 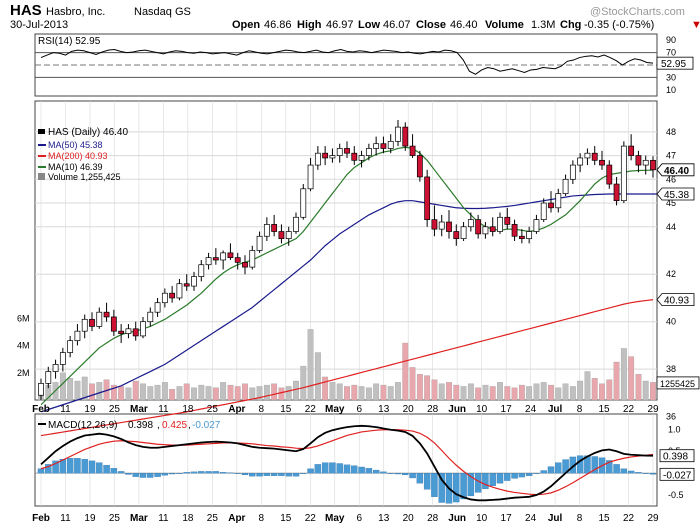 I want to click on close-value: 46.40, so click(x=464, y=25).